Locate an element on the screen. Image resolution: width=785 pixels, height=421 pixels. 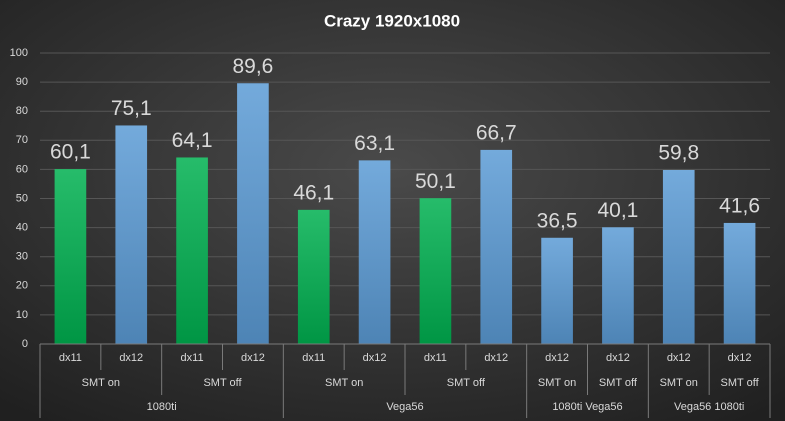
value-label: 46,1 is located at coordinates (313, 192).